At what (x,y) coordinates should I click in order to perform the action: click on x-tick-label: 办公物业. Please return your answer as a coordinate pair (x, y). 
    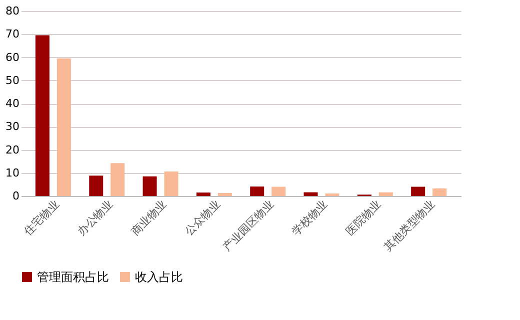
    Looking at the image, I should click on (95, 218).